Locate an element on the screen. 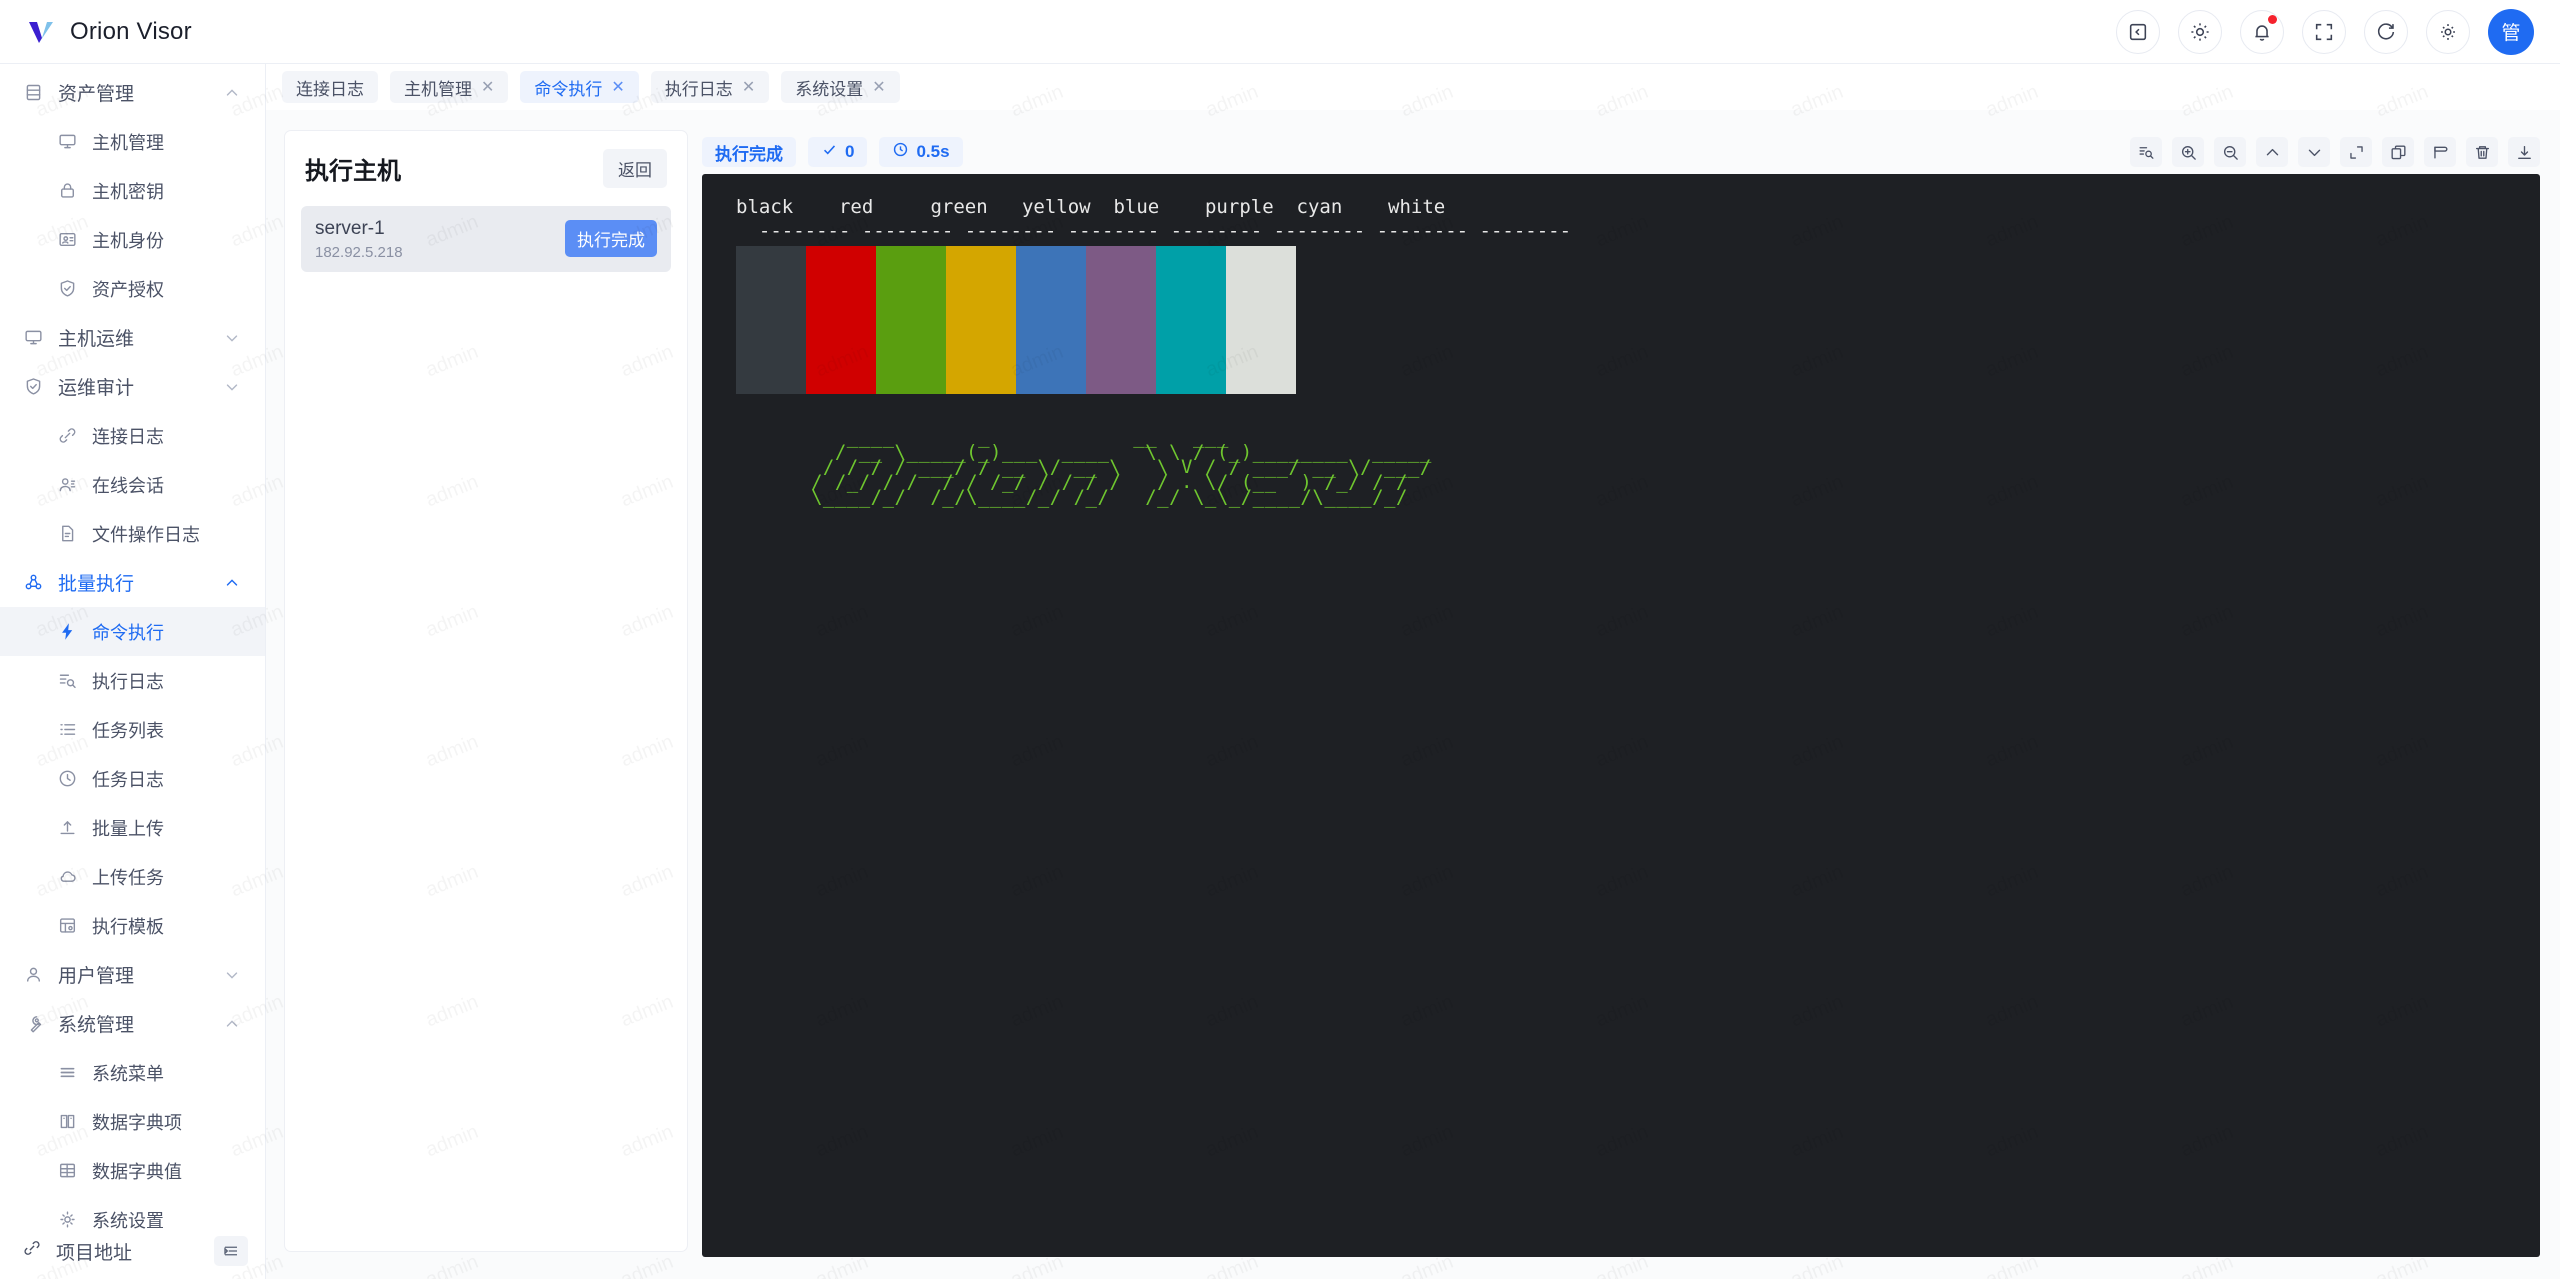 The width and height of the screenshot is (2560, 1279). sidebar-item-17: 执行模板 is located at coordinates (132, 925).